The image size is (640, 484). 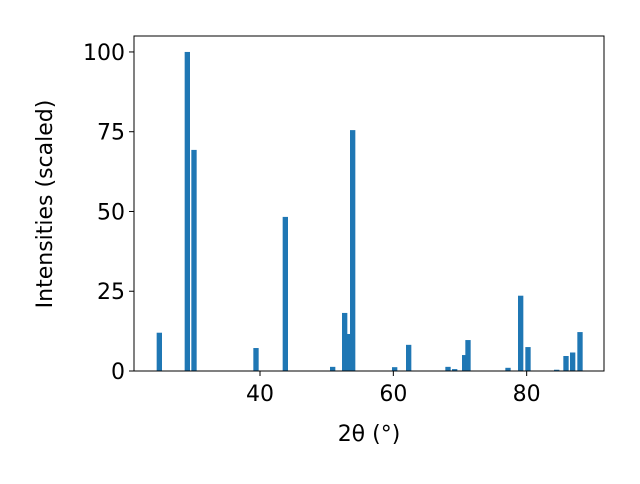 I want to click on y-tick-label: 25, so click(x=111, y=292).